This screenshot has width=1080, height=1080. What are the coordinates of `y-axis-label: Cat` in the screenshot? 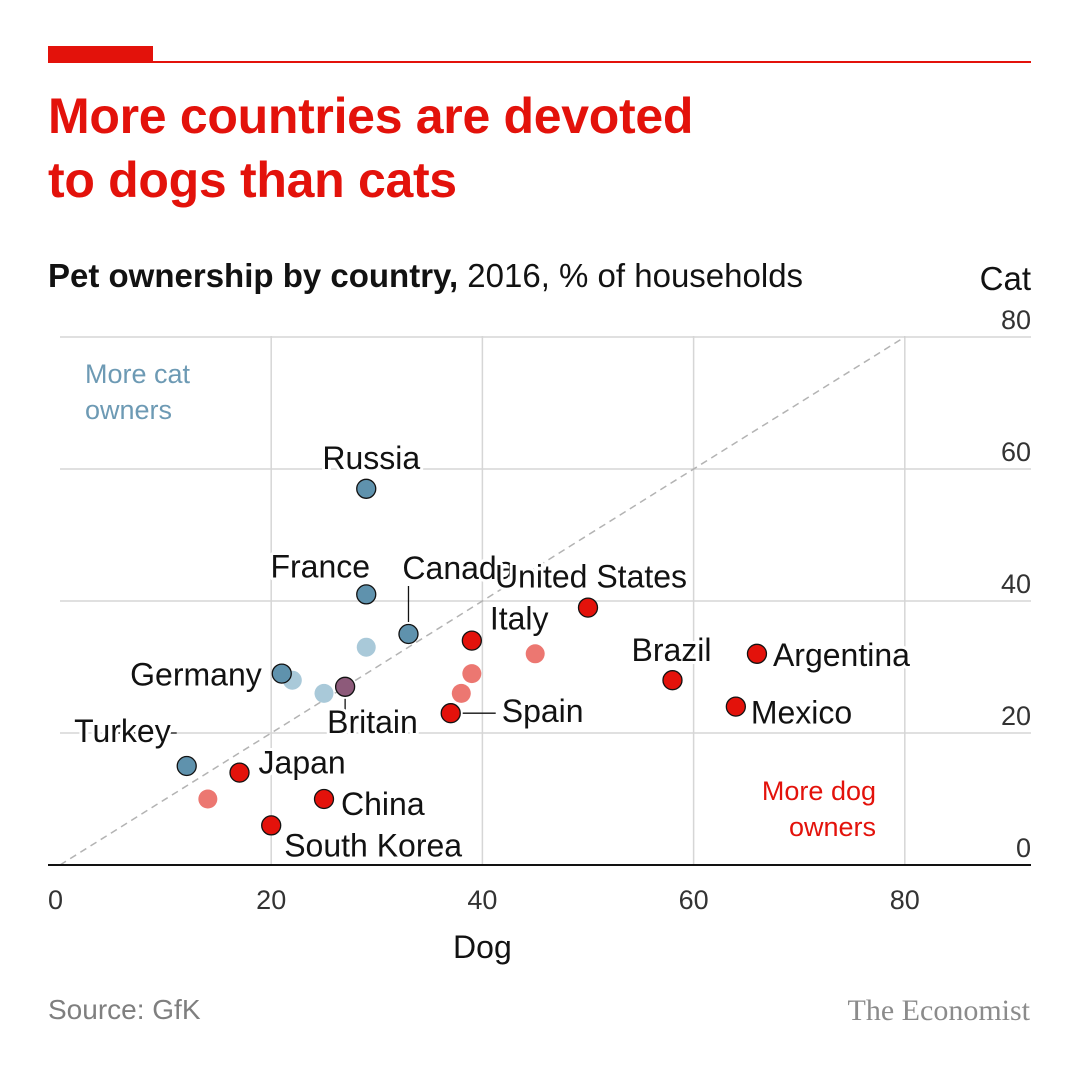 It's located at (1005, 278).